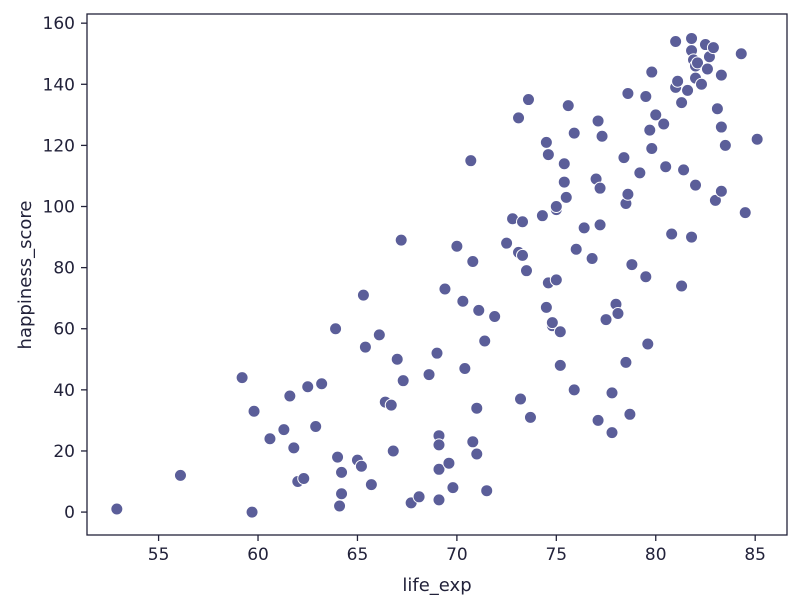  Describe the element at coordinates (25, 275) in the screenshot. I see `y-axis-label: happiness_score` at that location.